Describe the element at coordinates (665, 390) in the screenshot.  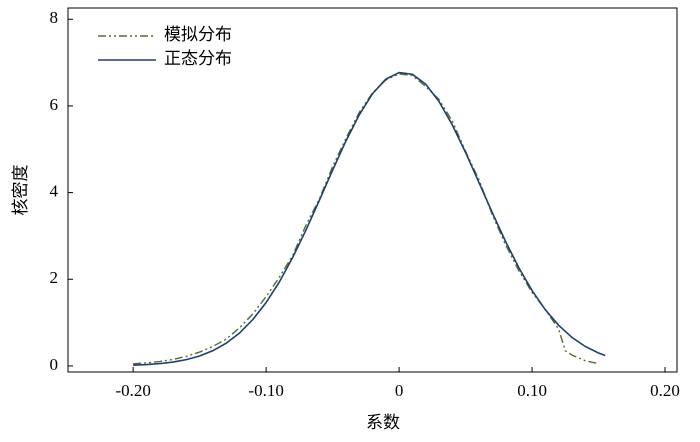
I see `x-tick-label: 0.20` at that location.